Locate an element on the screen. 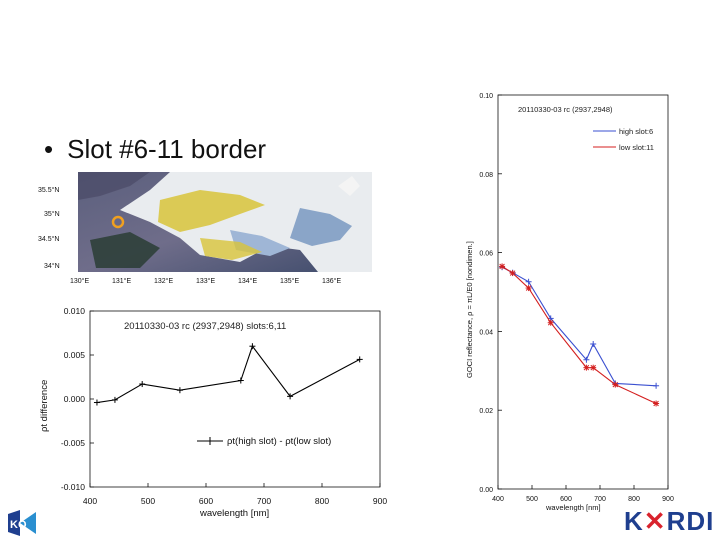 Image resolution: width=720 pixels, height=540 pixels. bullet-text: Slot #6-11 border is located at coordinates (167, 149).